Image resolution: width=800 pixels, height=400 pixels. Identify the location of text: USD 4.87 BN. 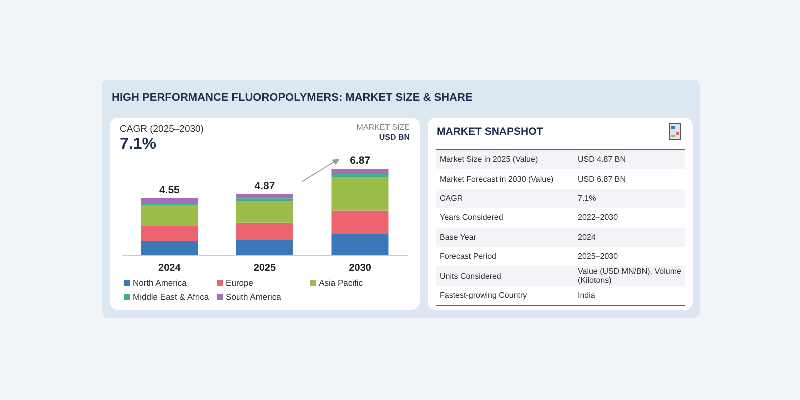
(603, 159).